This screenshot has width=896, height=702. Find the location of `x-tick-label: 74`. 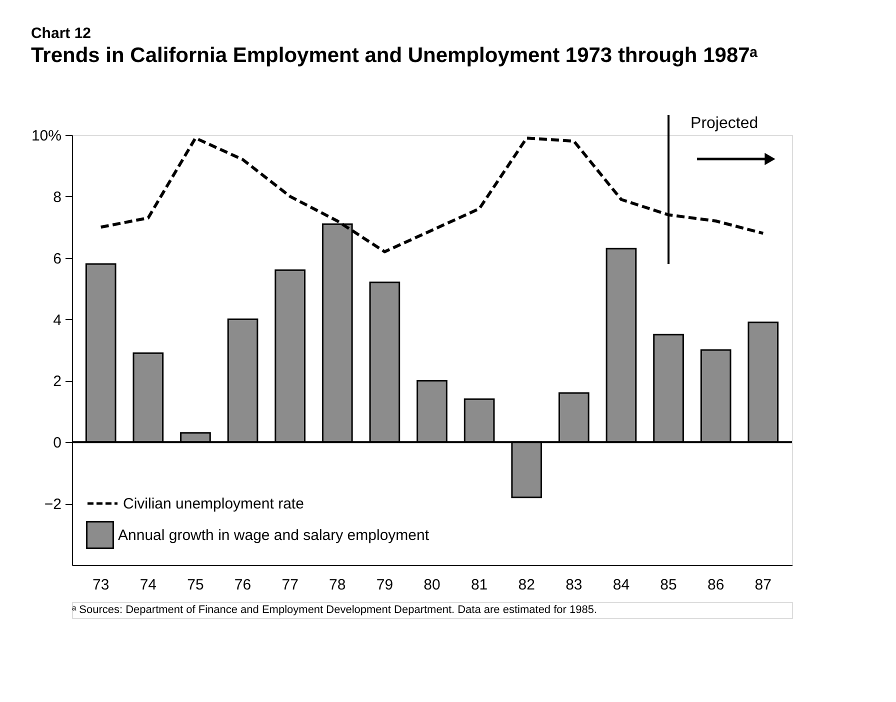

x-tick-label: 74 is located at coordinates (148, 585).